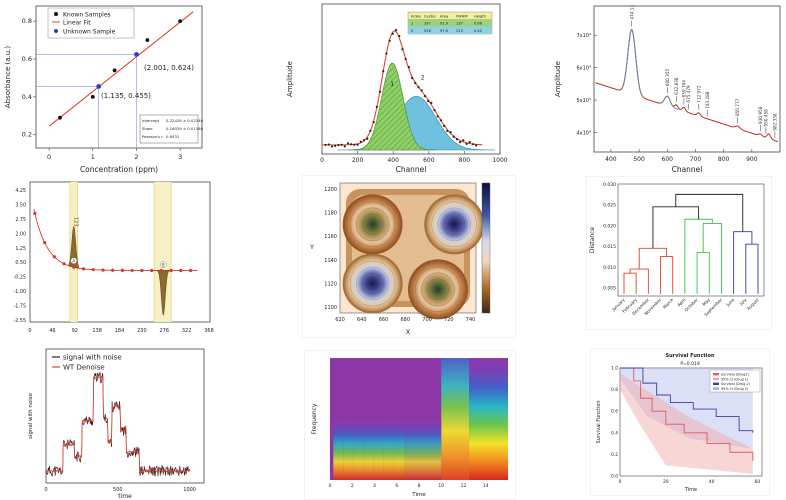 Image resolution: width=786 pixels, height=500 pixels. Describe the element at coordinates (74, 260) in the screenshot. I see `marker-a` at that location.